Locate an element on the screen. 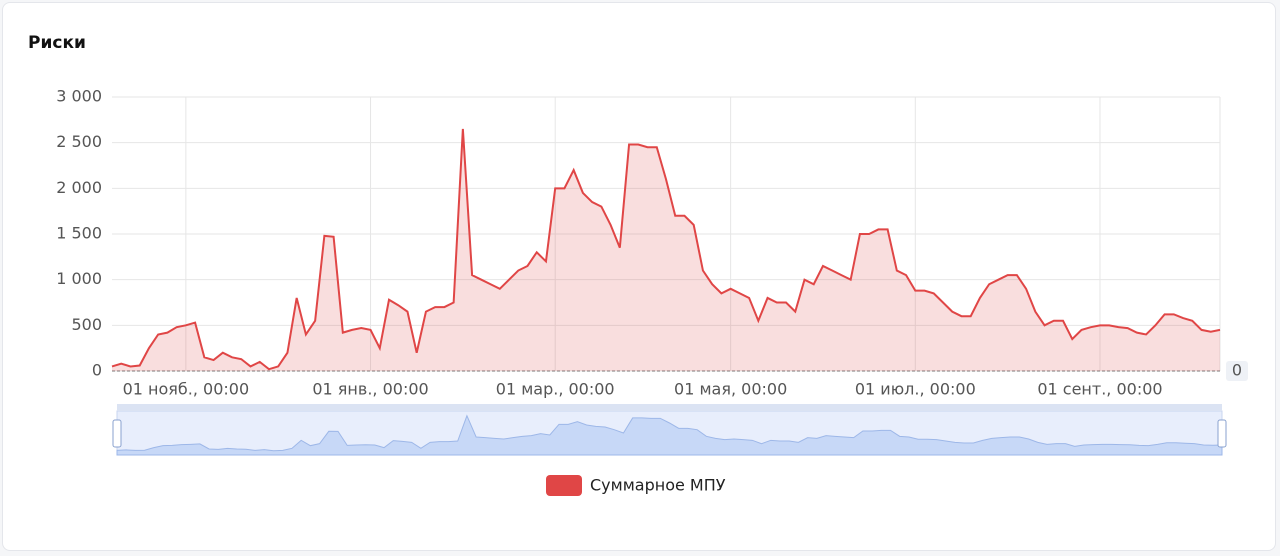 This screenshot has width=1280, height=556. x-tick-label: 01 нояб., 00:00 is located at coordinates (186, 389).